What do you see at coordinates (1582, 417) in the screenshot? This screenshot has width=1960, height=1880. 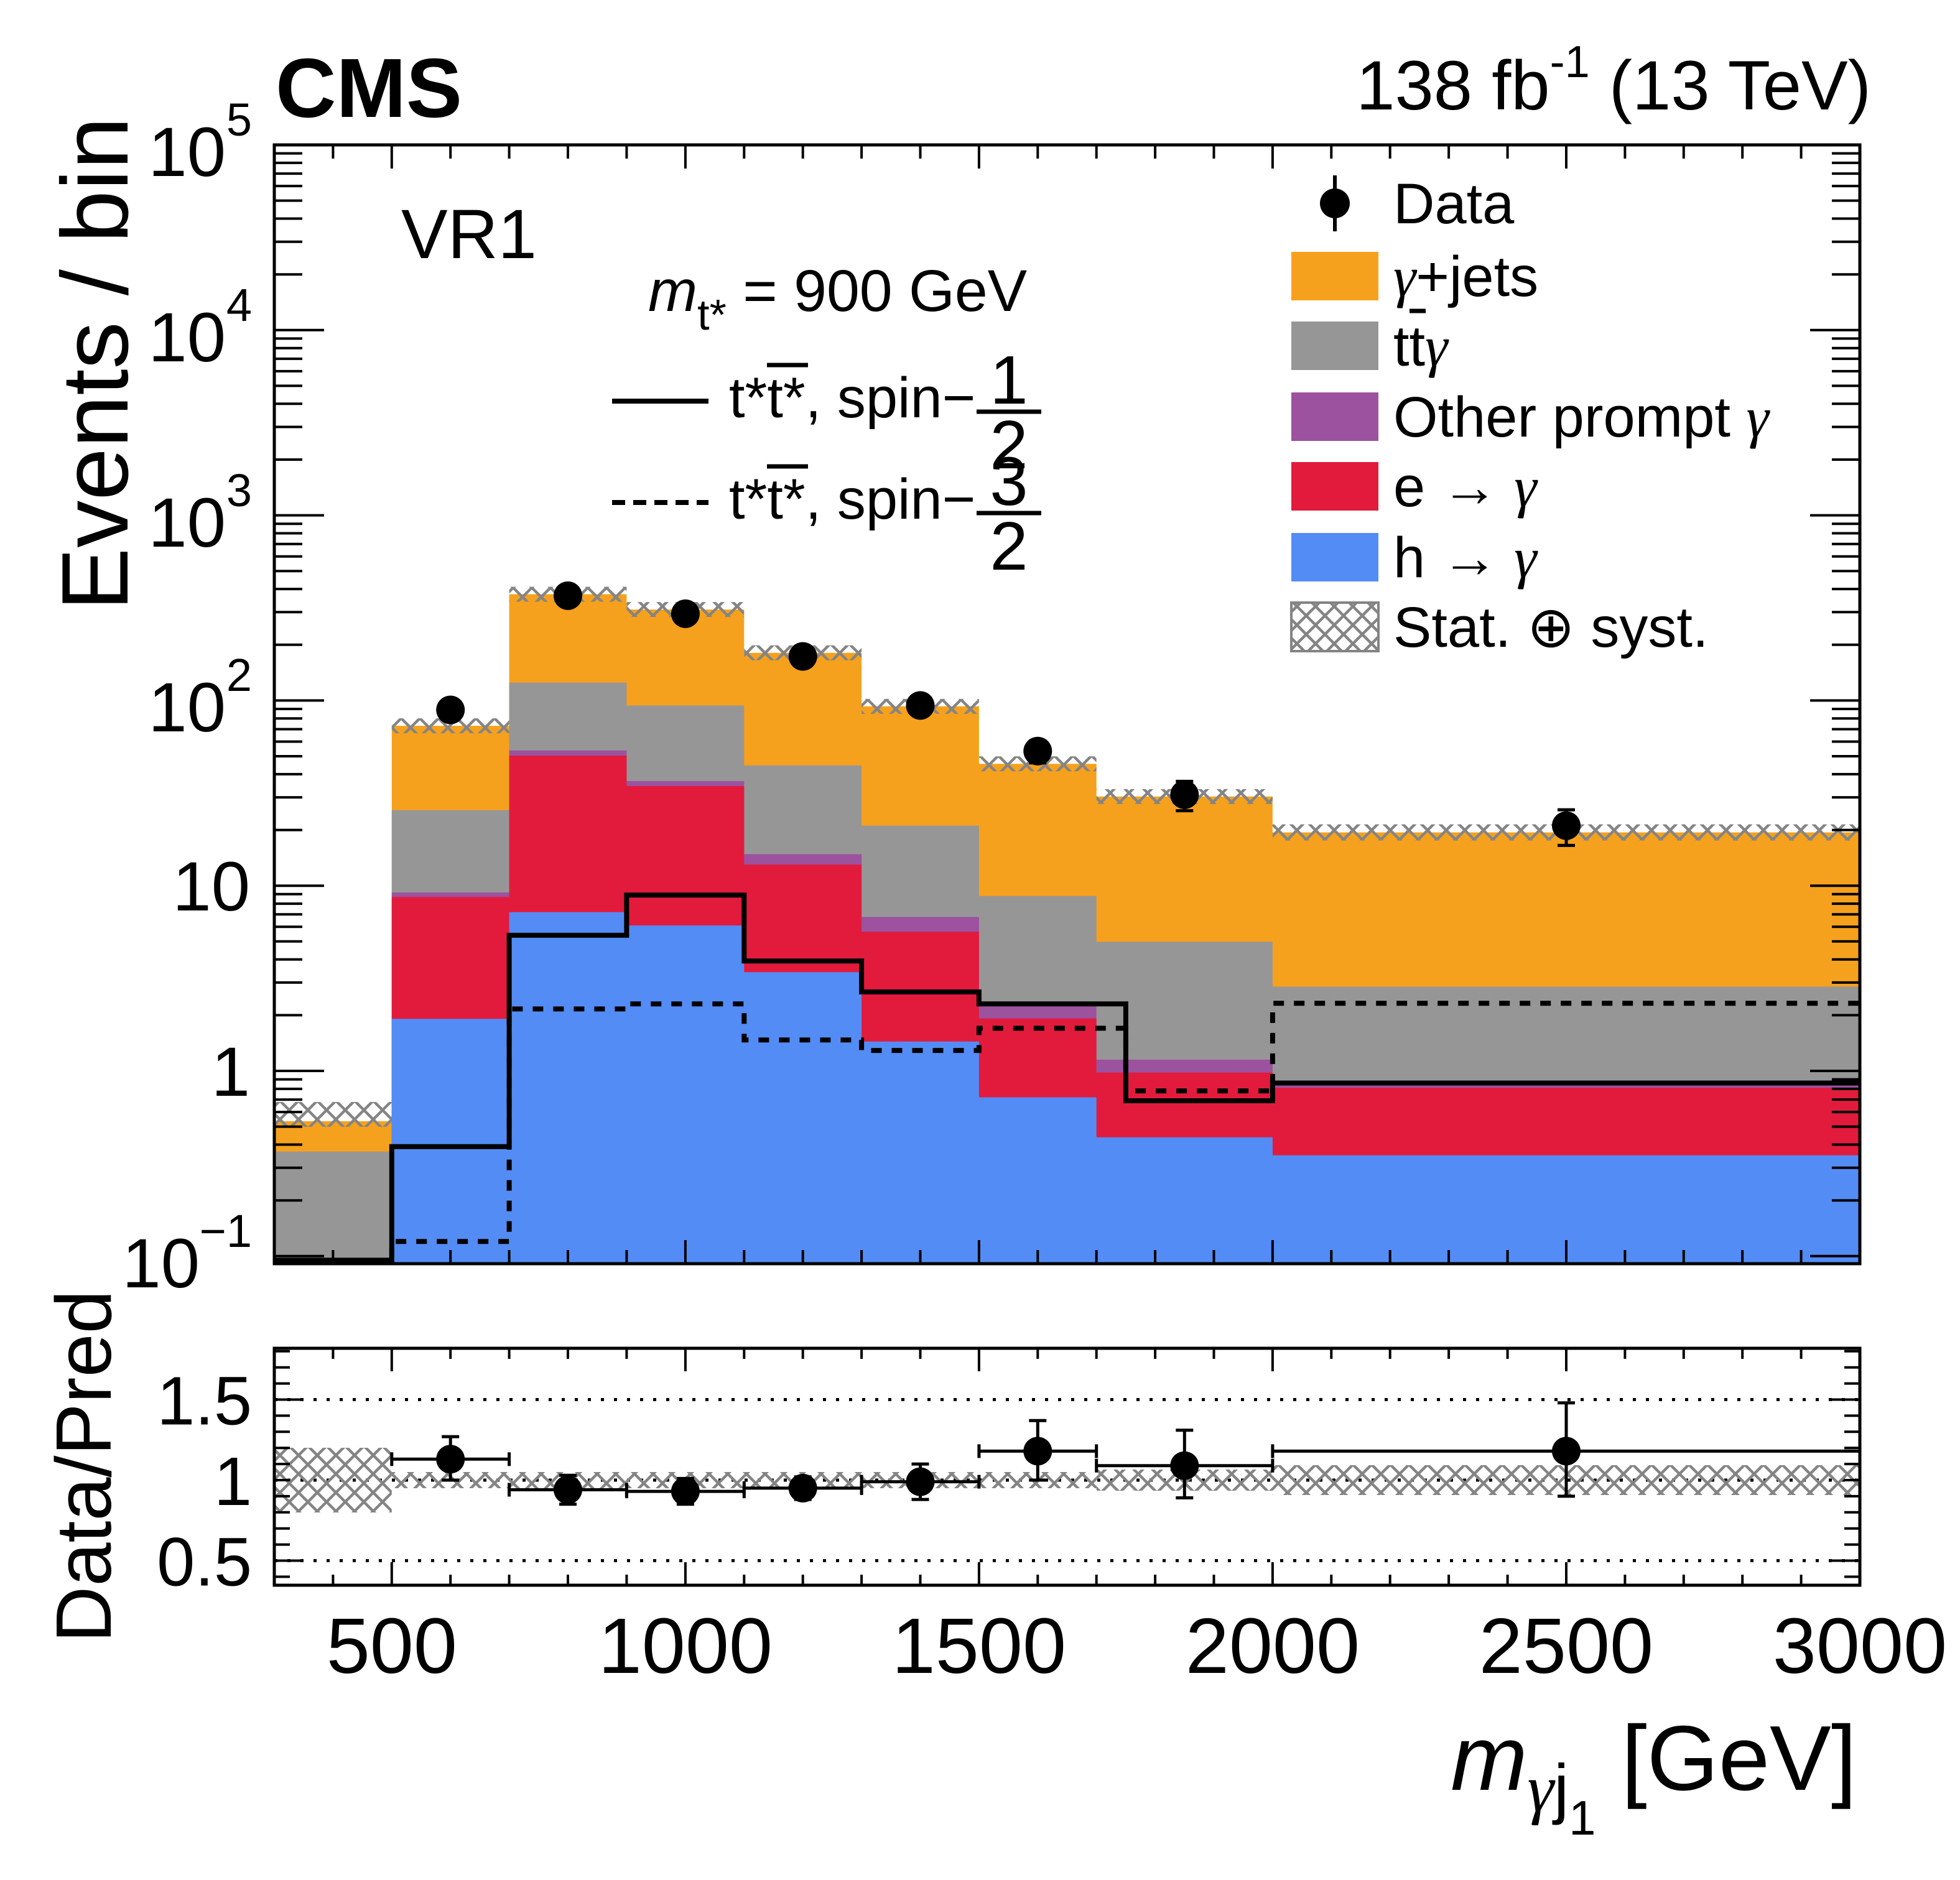 I see `svg-text: Other prompt γ` at bounding box center [1582, 417].